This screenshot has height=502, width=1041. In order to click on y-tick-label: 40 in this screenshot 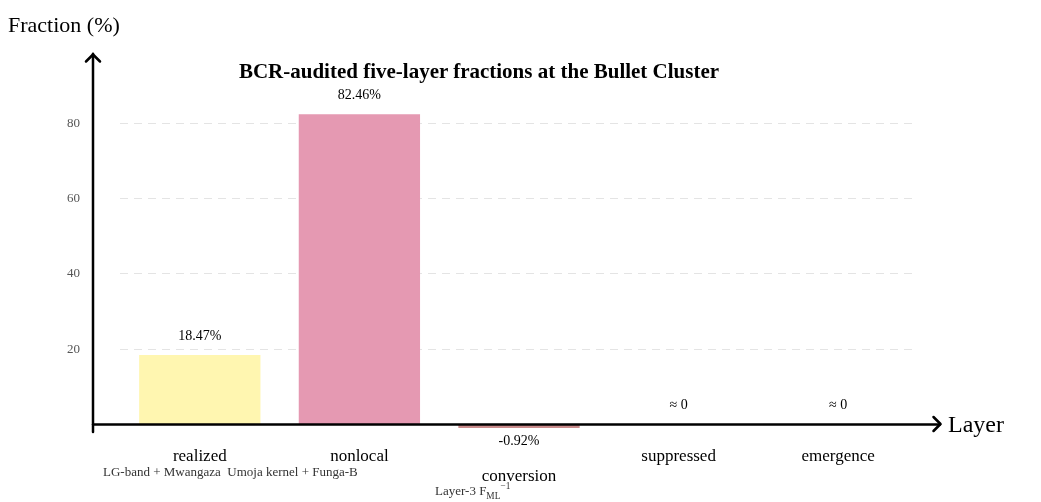, I will do `click(73, 273)`.